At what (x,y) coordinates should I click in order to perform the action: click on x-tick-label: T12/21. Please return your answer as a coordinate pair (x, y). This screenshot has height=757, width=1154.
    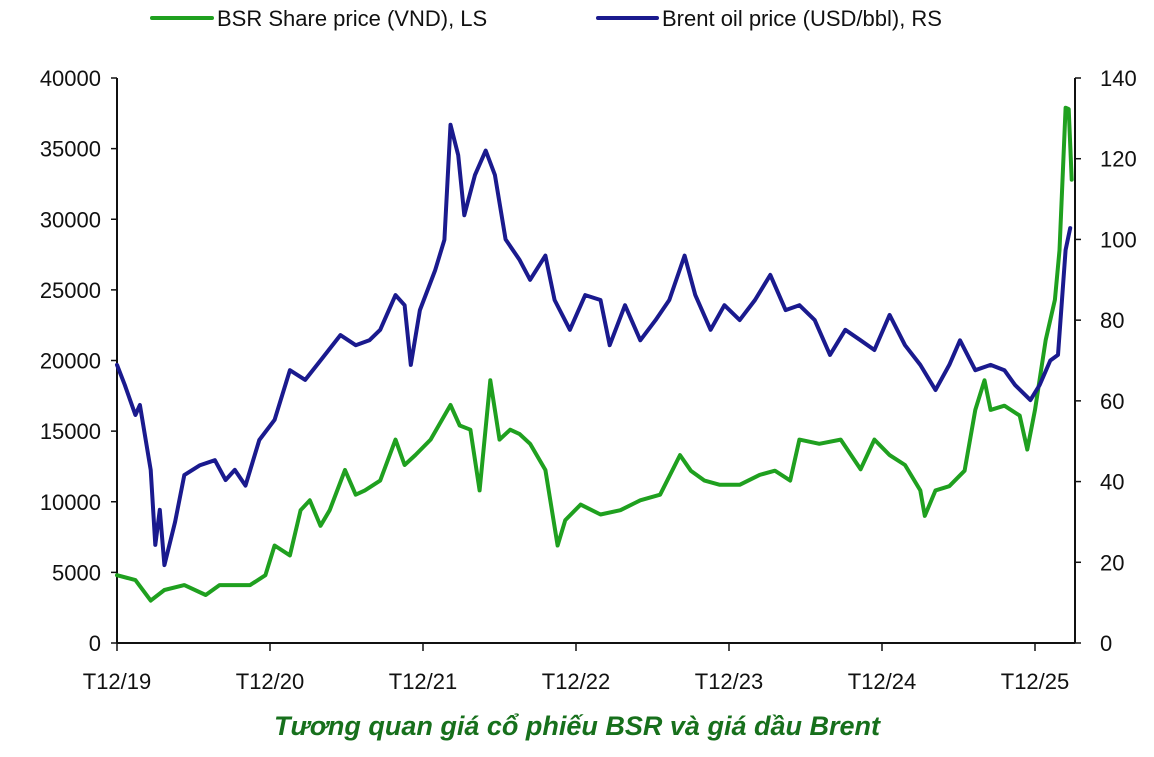
    Looking at the image, I should click on (423, 681).